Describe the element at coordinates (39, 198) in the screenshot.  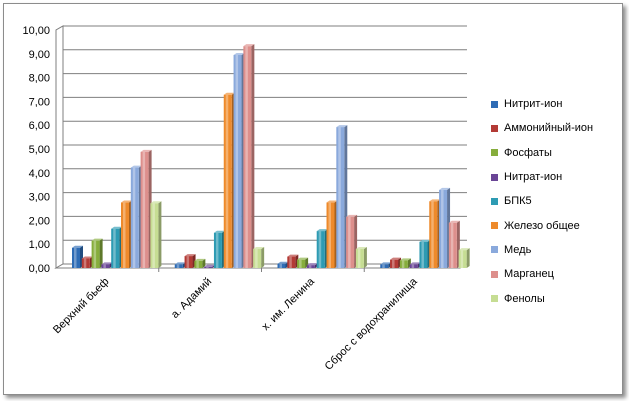
I see `y-tick-label: 3,00` at that location.